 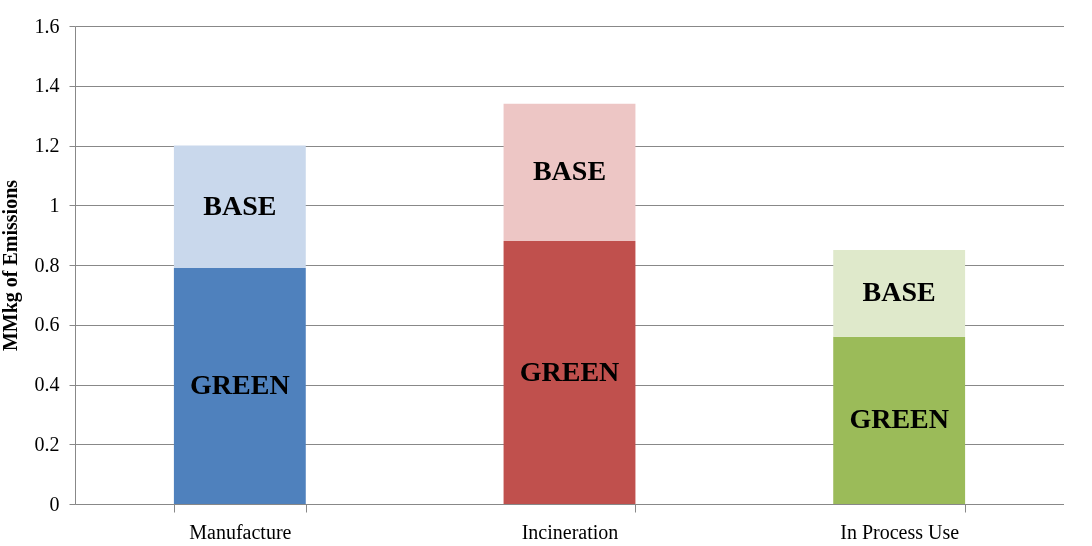 I want to click on y-tick-label: 1.2, so click(x=47, y=145).